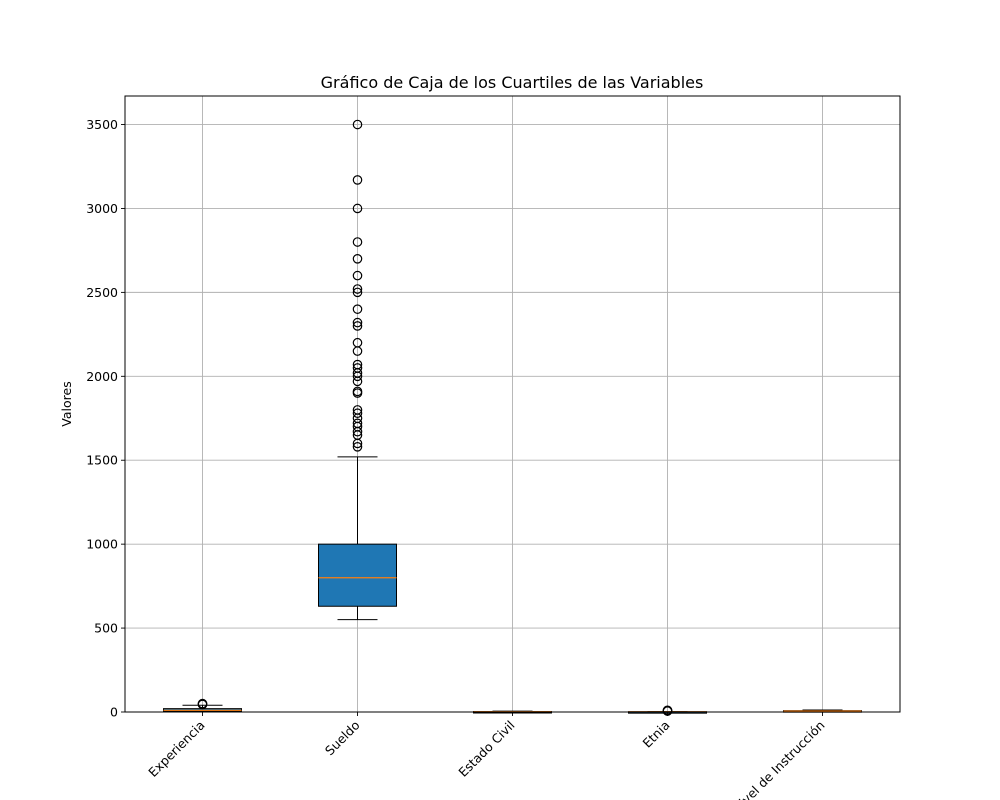 Image resolution: width=1000 pixels, height=800 pixels. What do you see at coordinates (486, 749) in the screenshot?
I see `x-tick-label: Estado Civil` at bounding box center [486, 749].